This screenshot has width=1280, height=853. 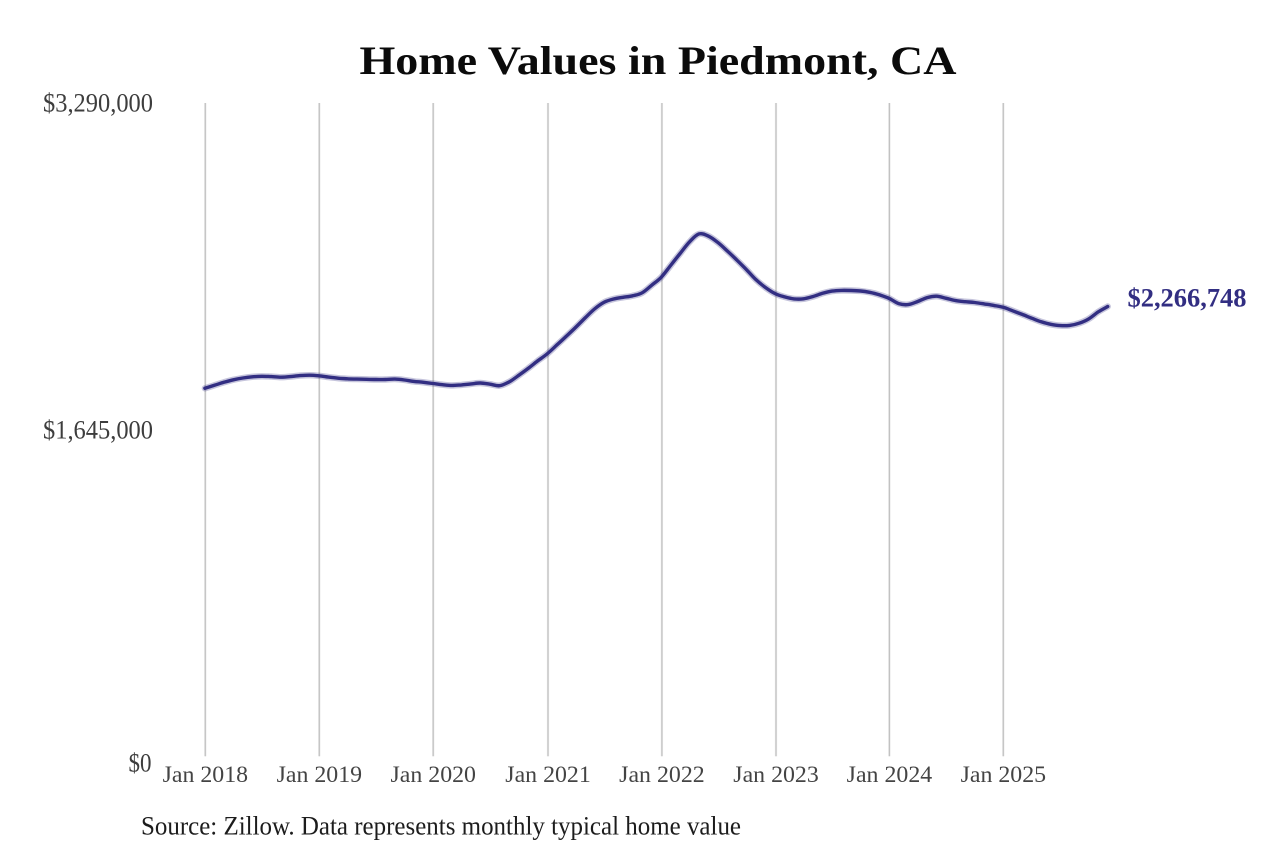 What do you see at coordinates (890, 774) in the screenshot?
I see `svg-text: Jan 2024` at bounding box center [890, 774].